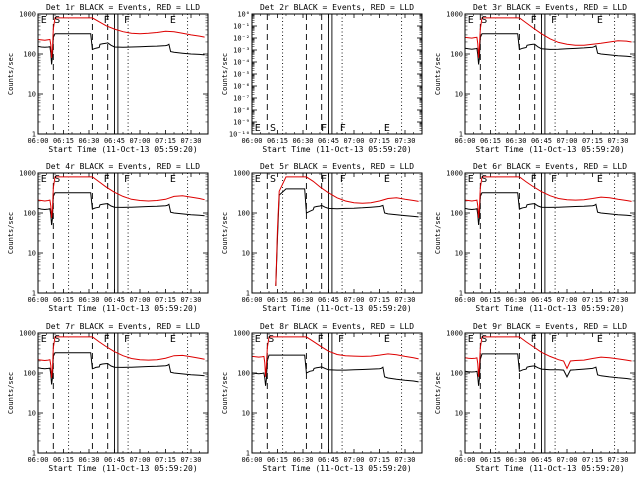 The width and height of the screenshot is (640, 480). What do you see at coordinates (241, 111) in the screenshot?
I see `y-tick-label: 10⁻⁸` at bounding box center [241, 111].